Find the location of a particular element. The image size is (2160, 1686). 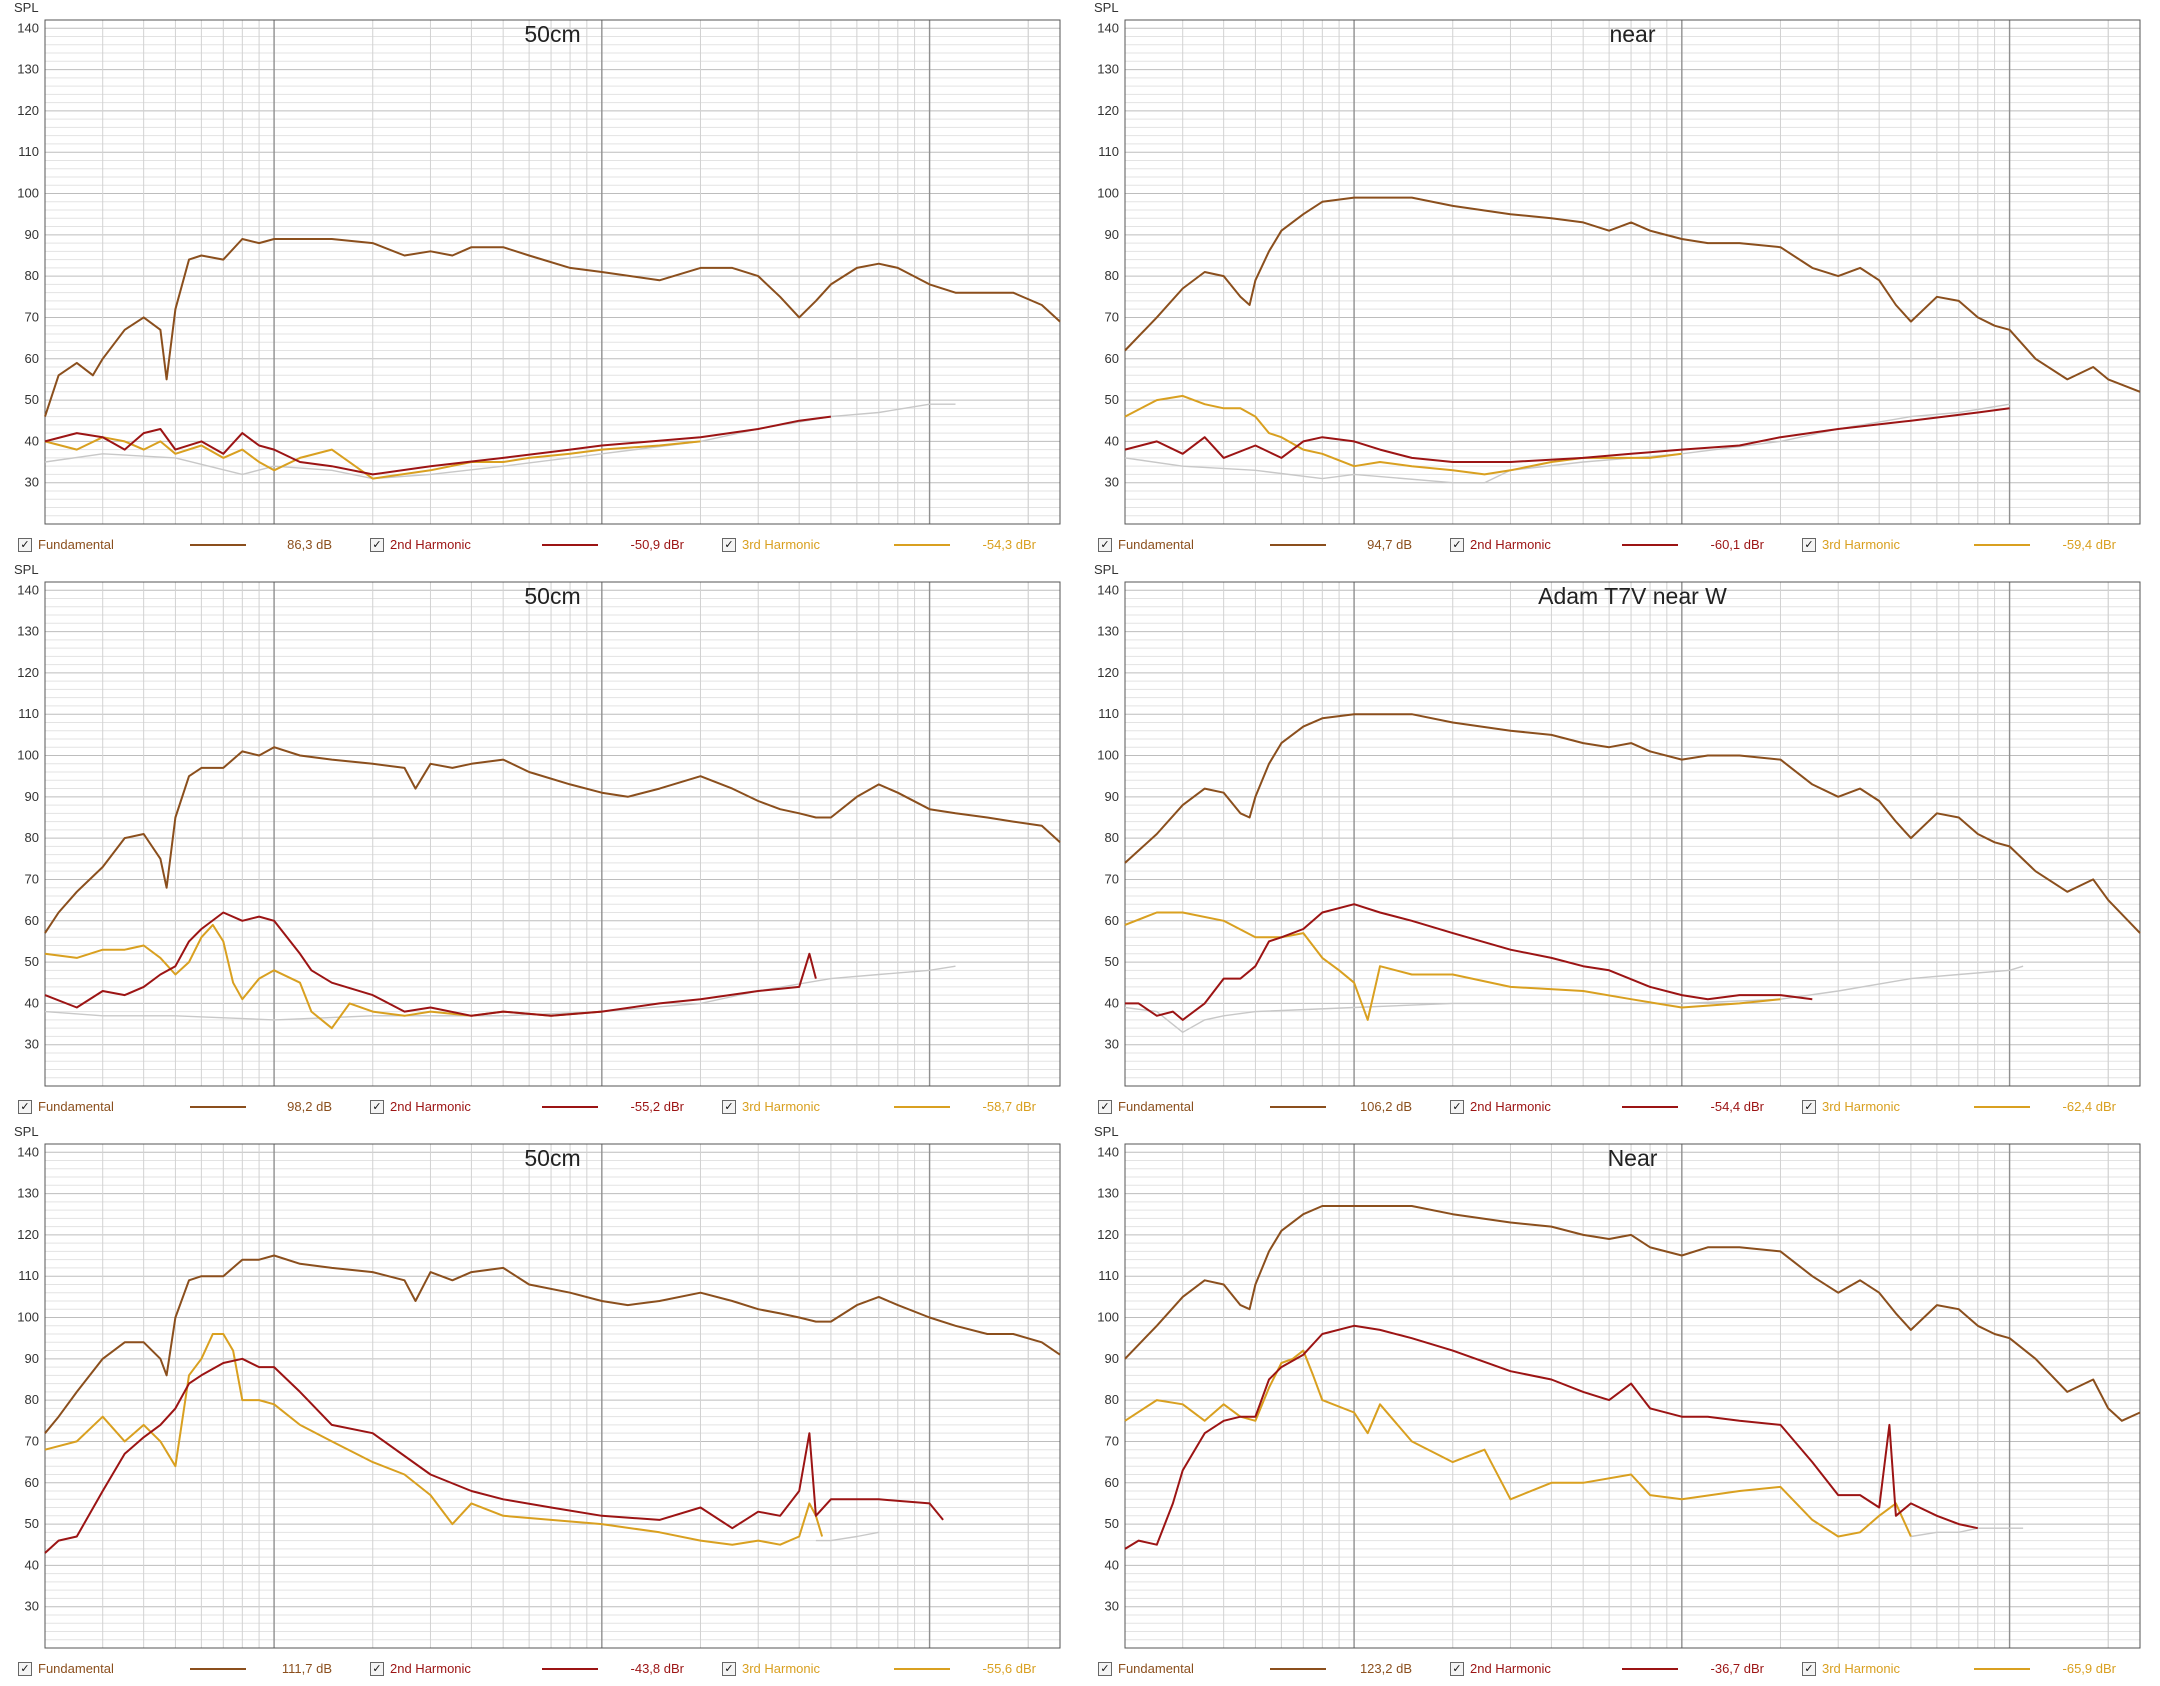

legend-value: -36,7 dBr is located at coordinates (1737, 1668).